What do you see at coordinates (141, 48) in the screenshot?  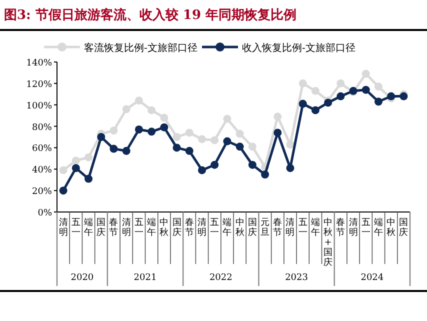 I see `legend: 客流恢复比例-文旅部口径` at bounding box center [141, 48].